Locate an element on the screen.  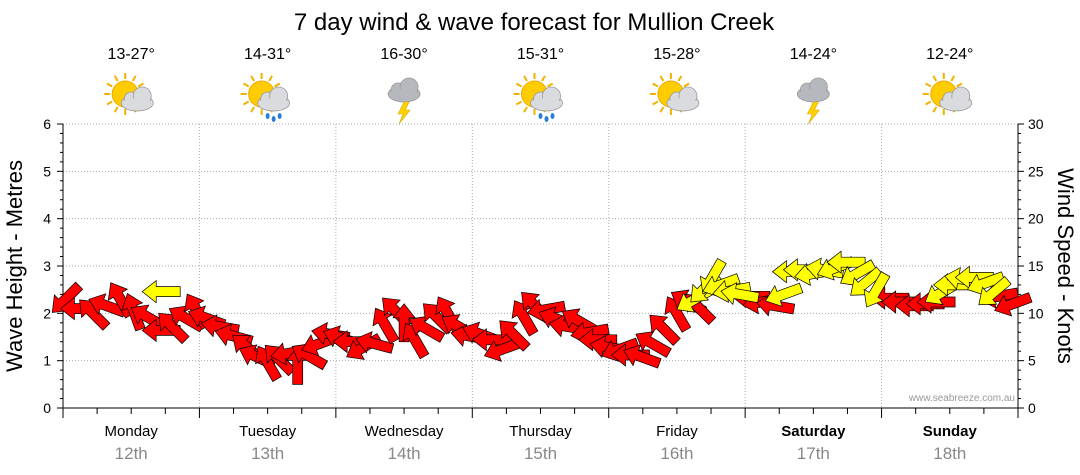
y-tick-label-left: 1 is located at coordinates (47, 361).